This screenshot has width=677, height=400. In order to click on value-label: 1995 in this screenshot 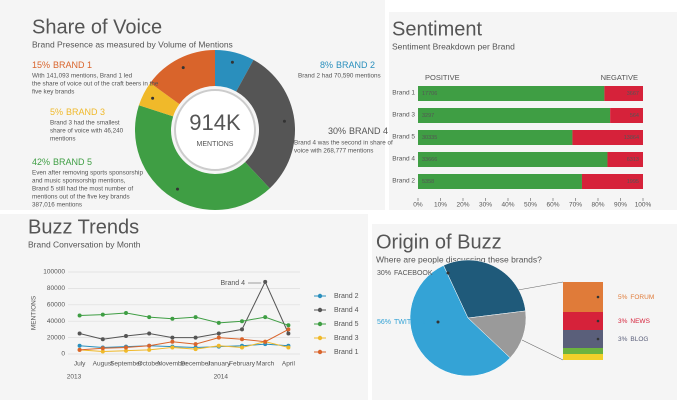, I will do `click(633, 182)`.